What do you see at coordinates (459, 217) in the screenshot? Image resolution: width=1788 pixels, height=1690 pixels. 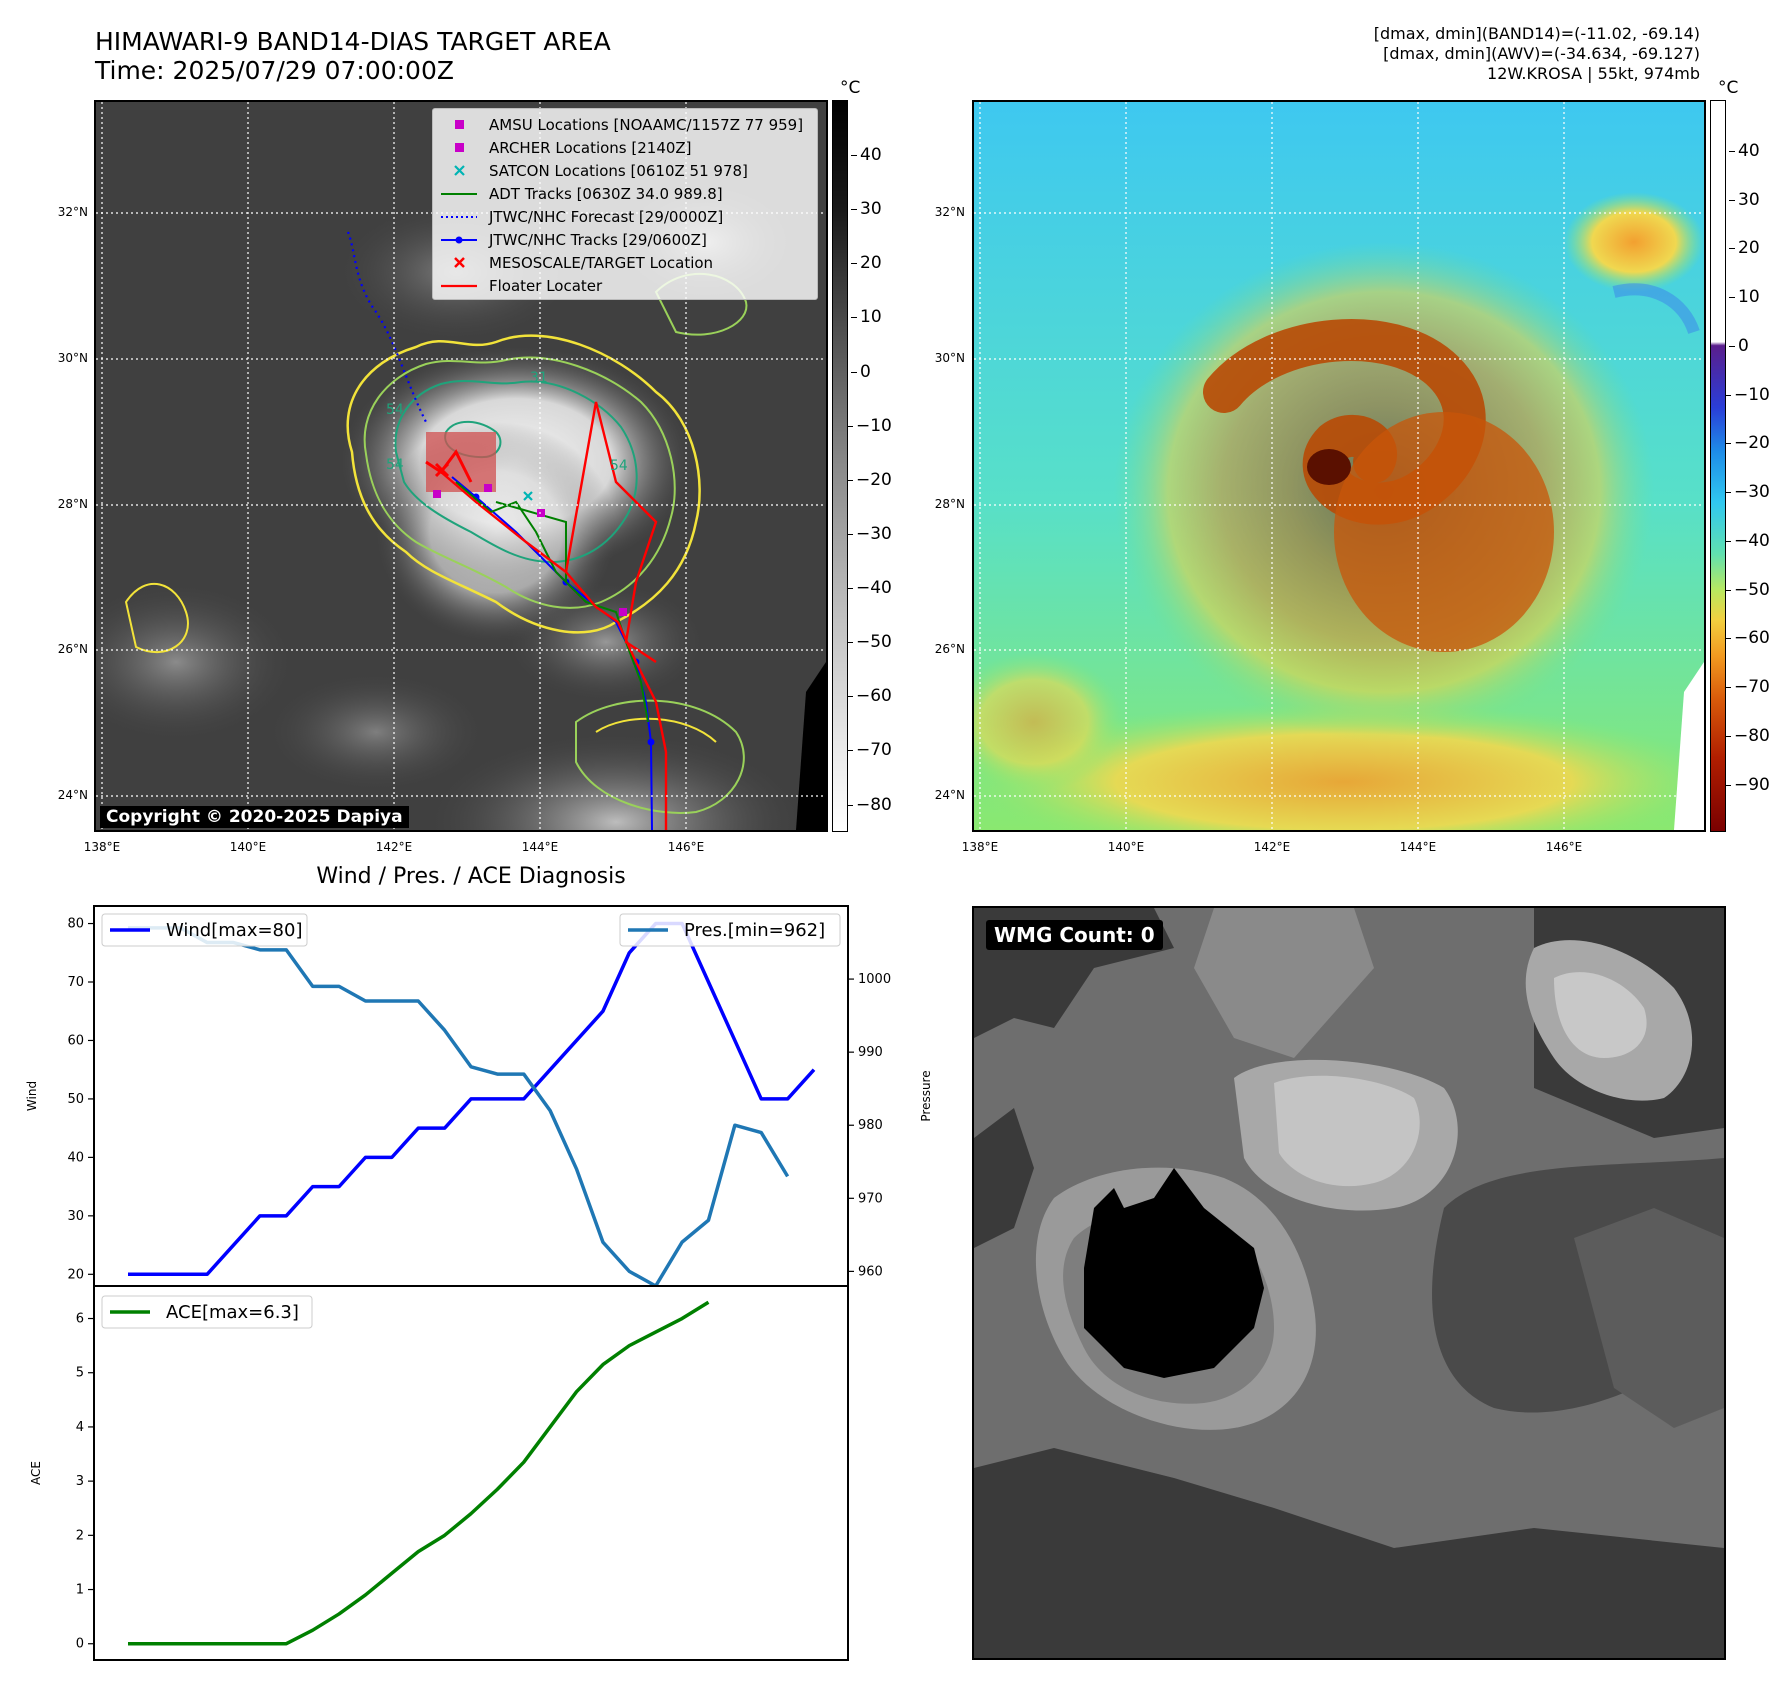 I see `dotted-line-icon` at bounding box center [459, 217].